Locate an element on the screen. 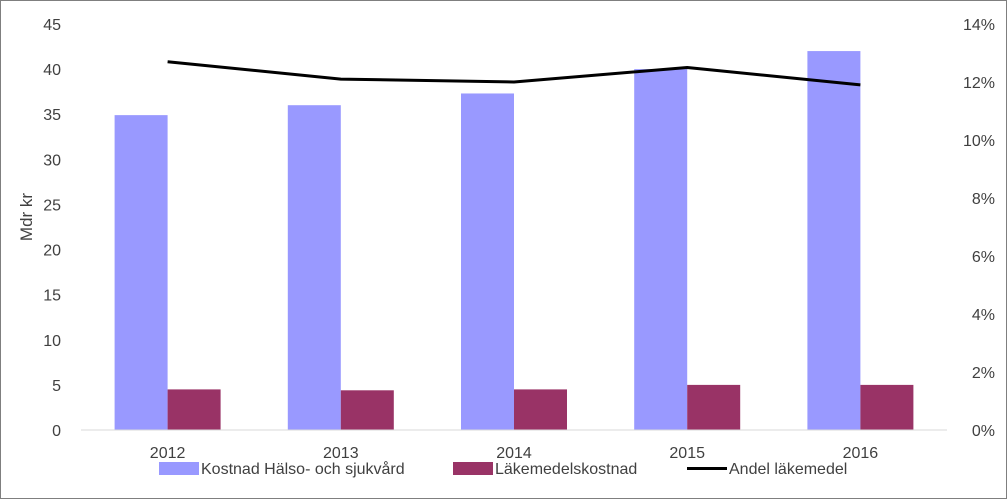  legend-label: Andel läkemedel is located at coordinates (788, 469).